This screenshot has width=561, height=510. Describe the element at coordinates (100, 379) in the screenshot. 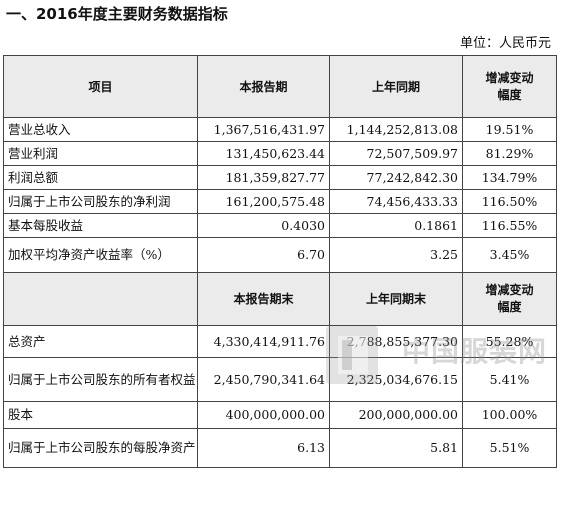

I see `row-label: 归属于上市公司股东的所有者权益` at that location.